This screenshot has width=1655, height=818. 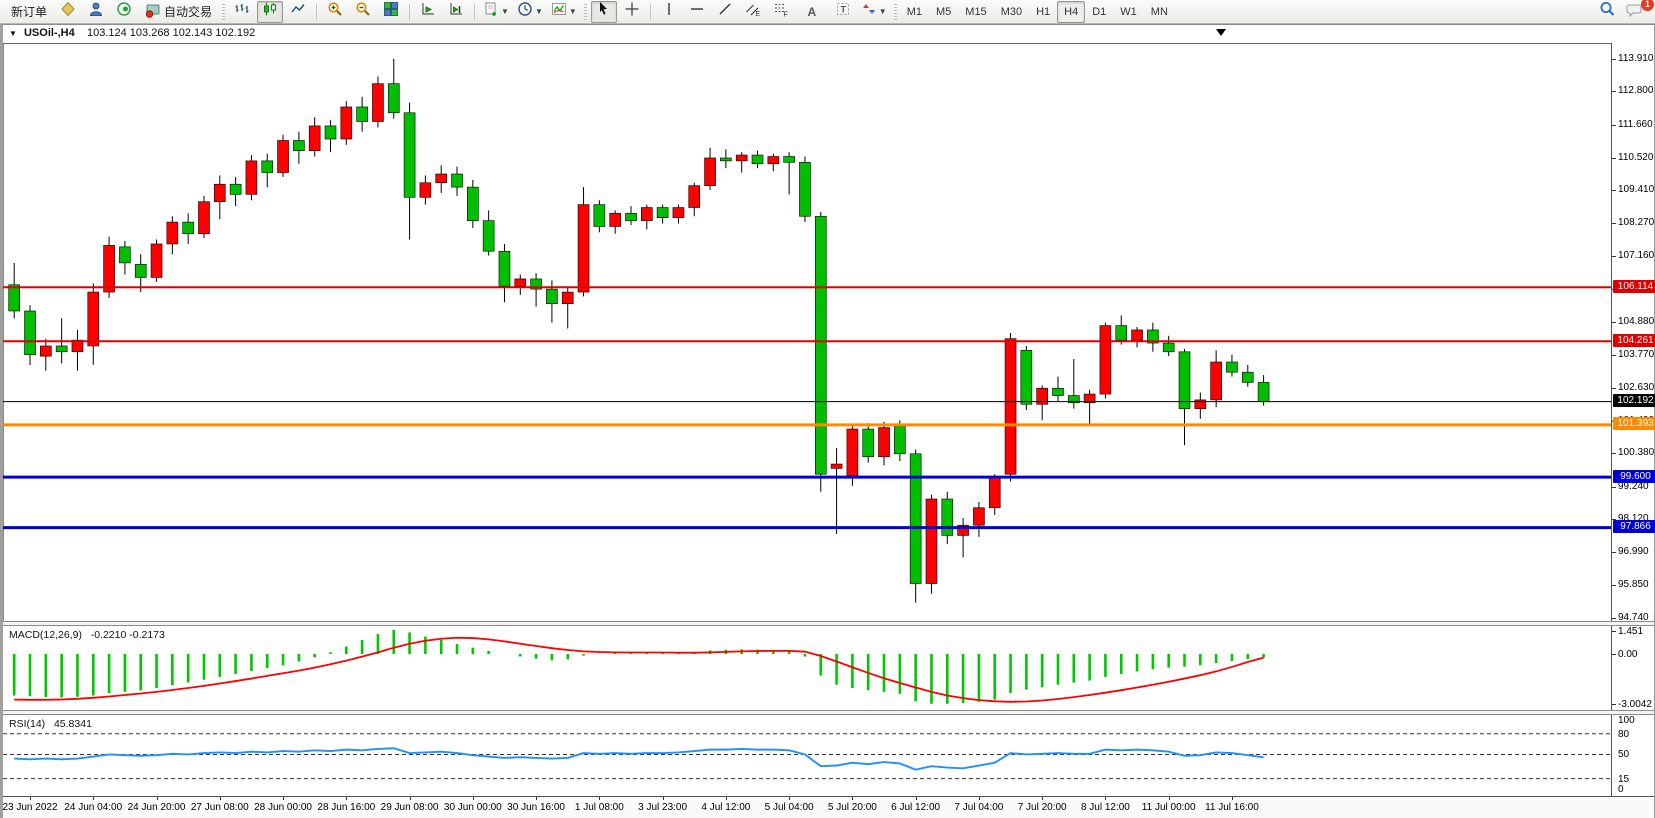 I want to click on crosshair-tool-button, so click(x=632, y=12).